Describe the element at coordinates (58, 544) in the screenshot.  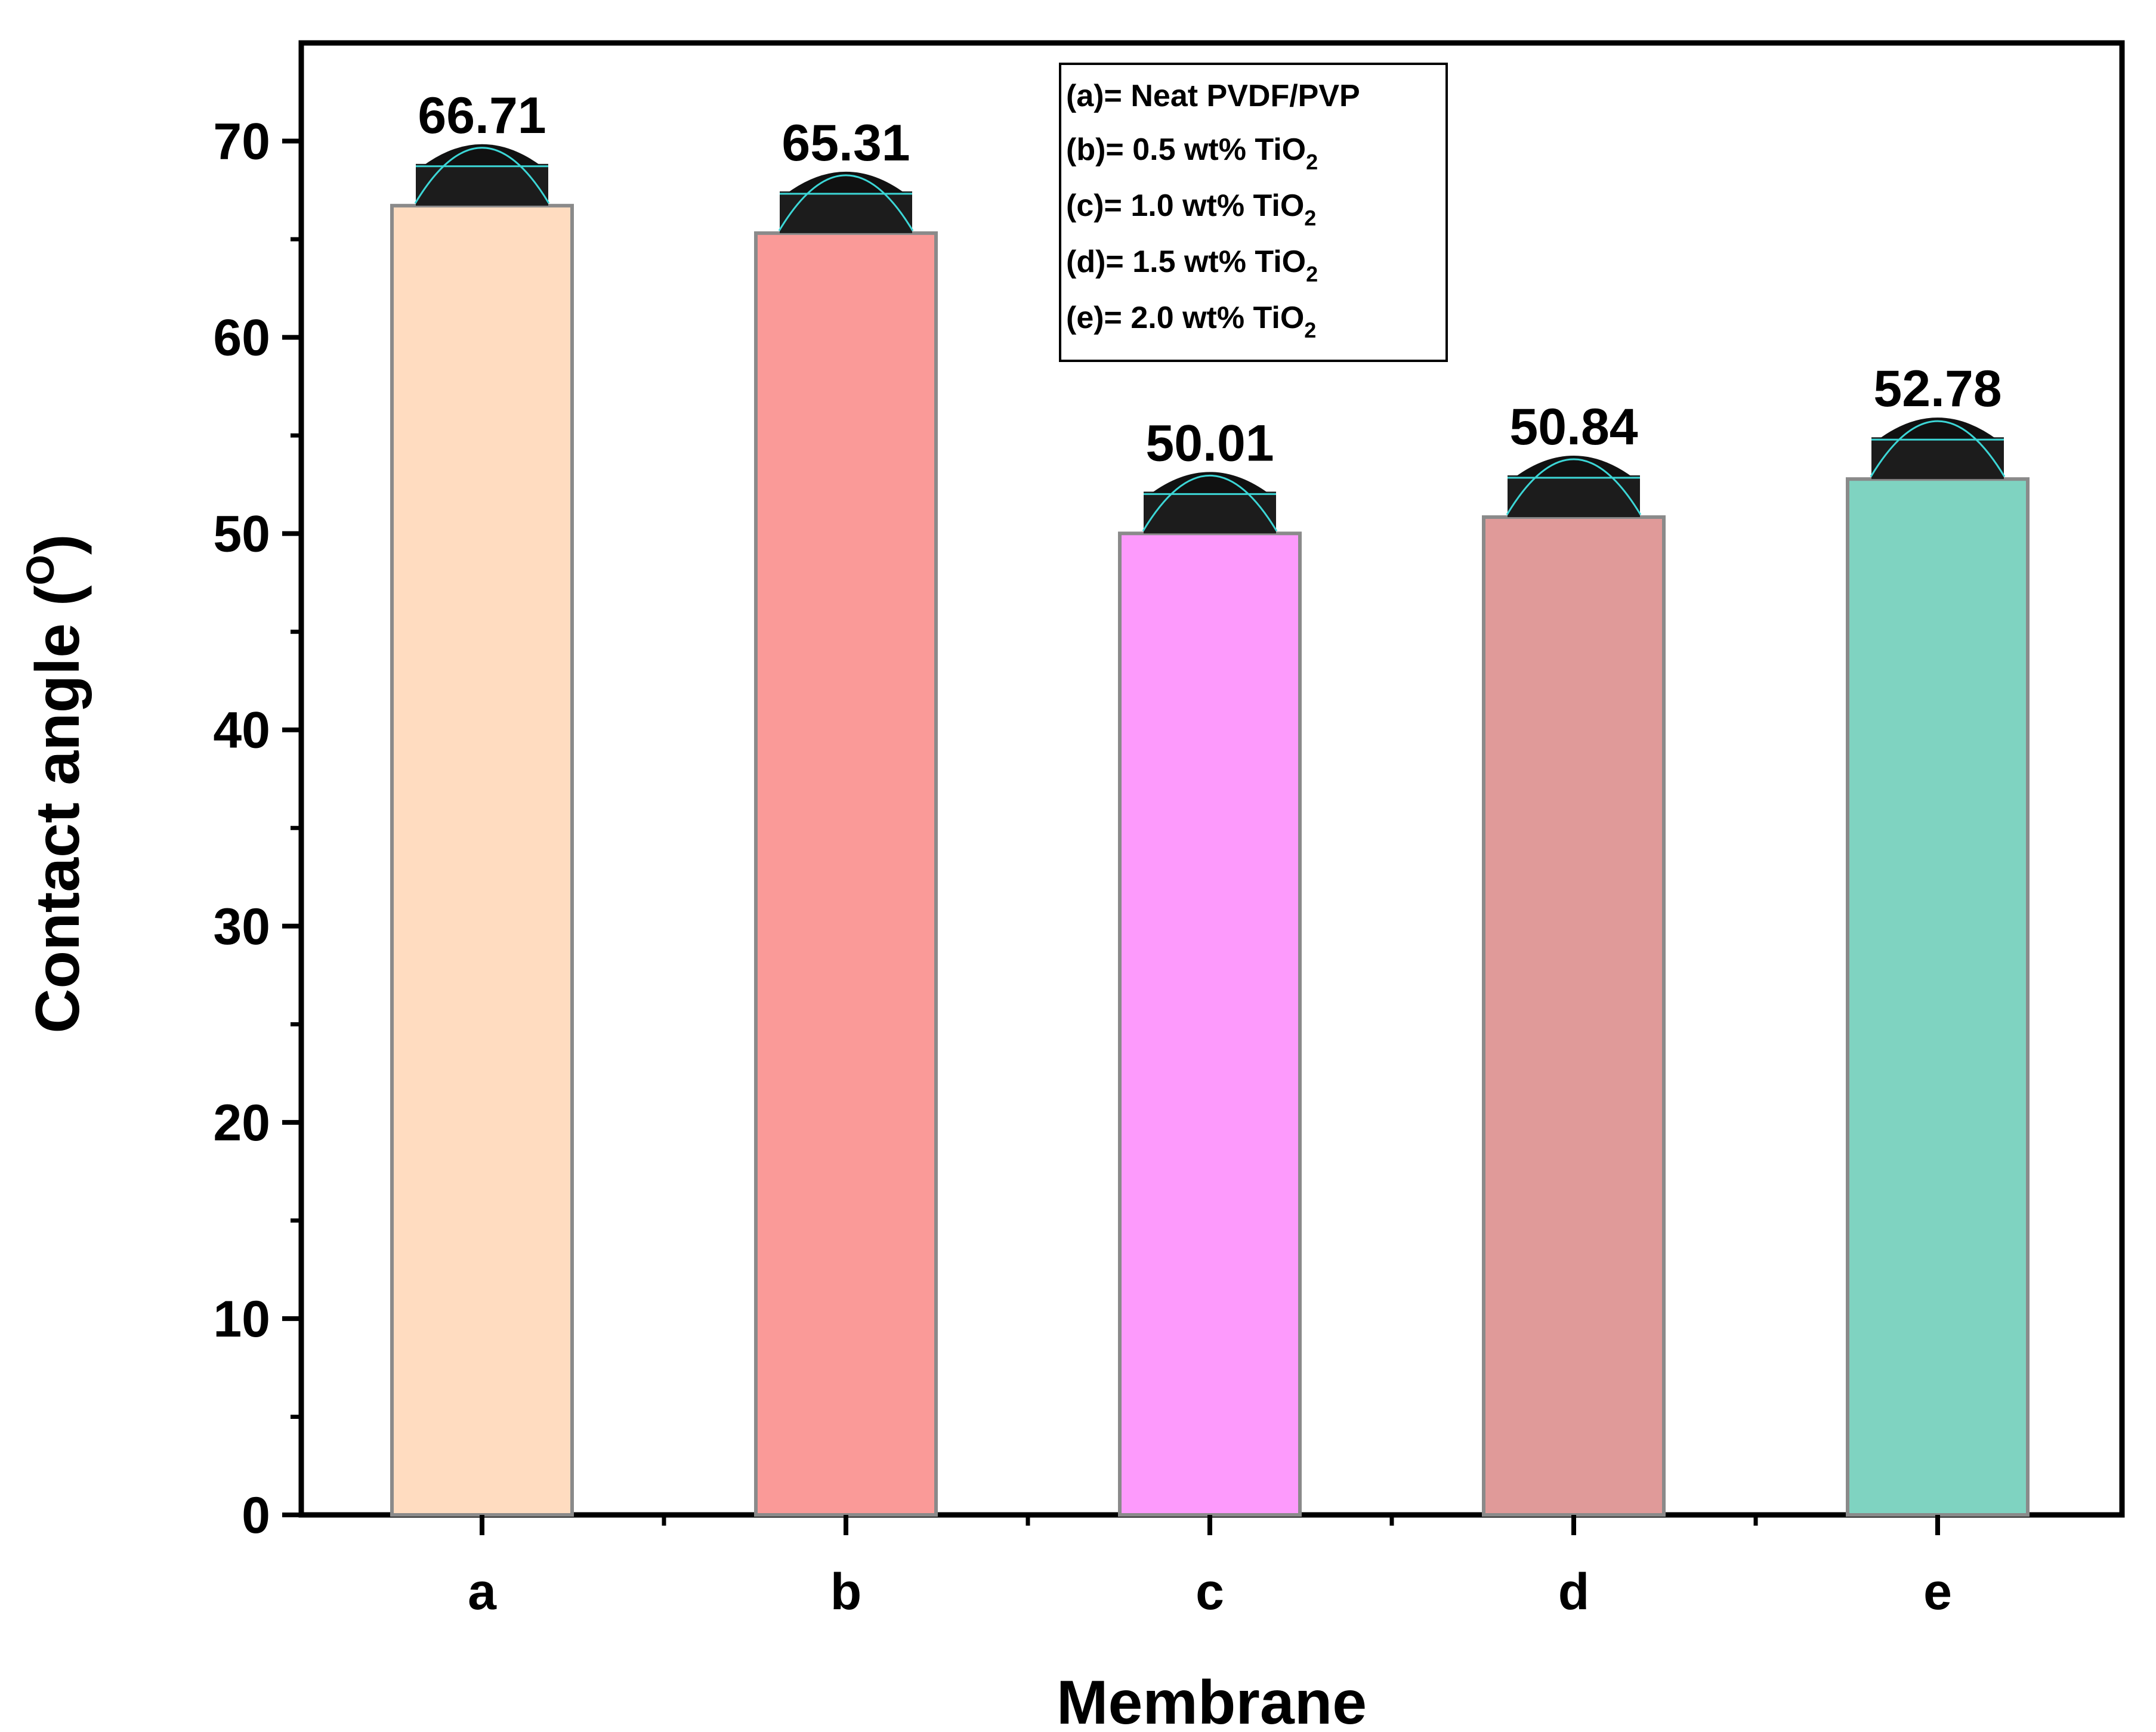
I see `y-axis-title-close: )` at that location.